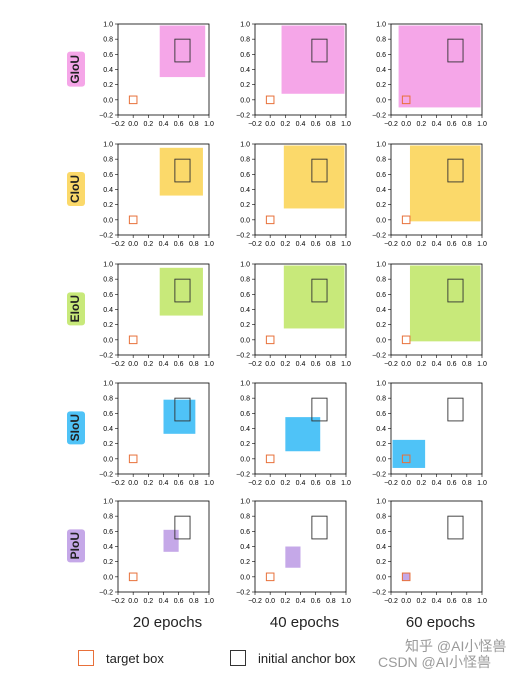 This screenshot has width=520, height=677. I want to click on column-label: 60 epochs, so click(440, 622).